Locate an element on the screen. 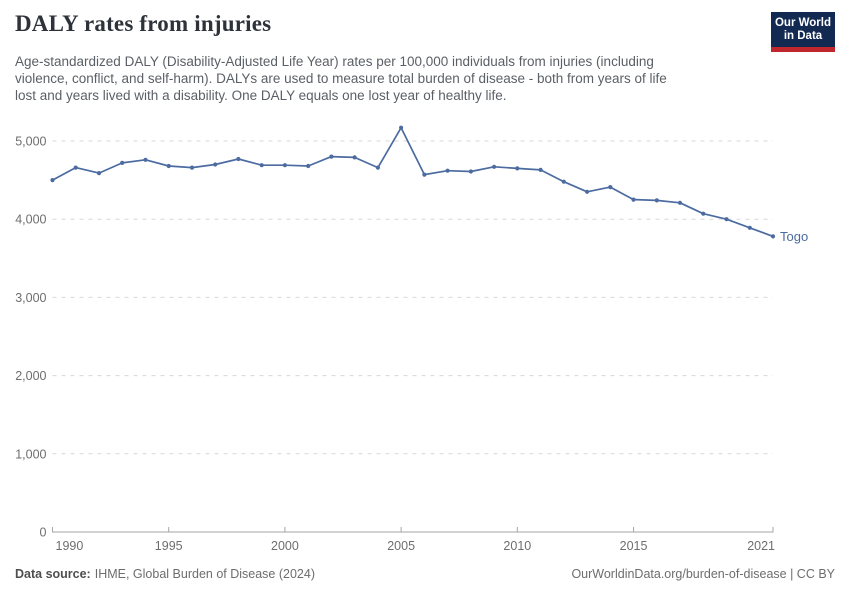  x-tick-label: 2000 is located at coordinates (285, 546).